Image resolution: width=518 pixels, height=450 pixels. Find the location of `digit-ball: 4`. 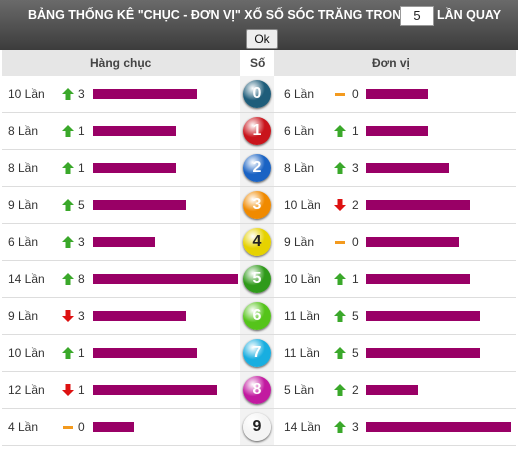

digit-ball: 4 is located at coordinates (257, 242).